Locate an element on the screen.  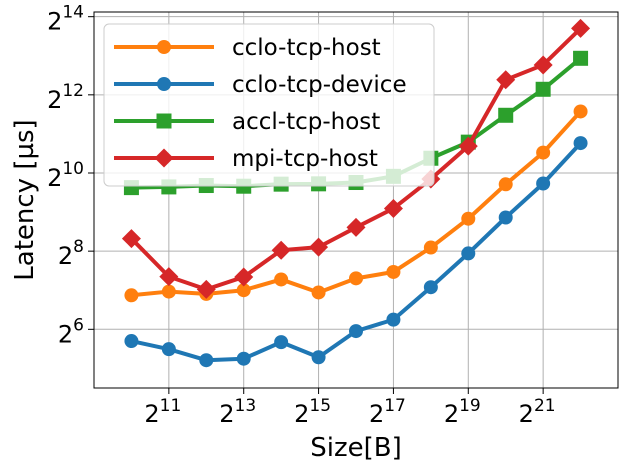
y-tick-label: 212 is located at coordinates (65, 97).